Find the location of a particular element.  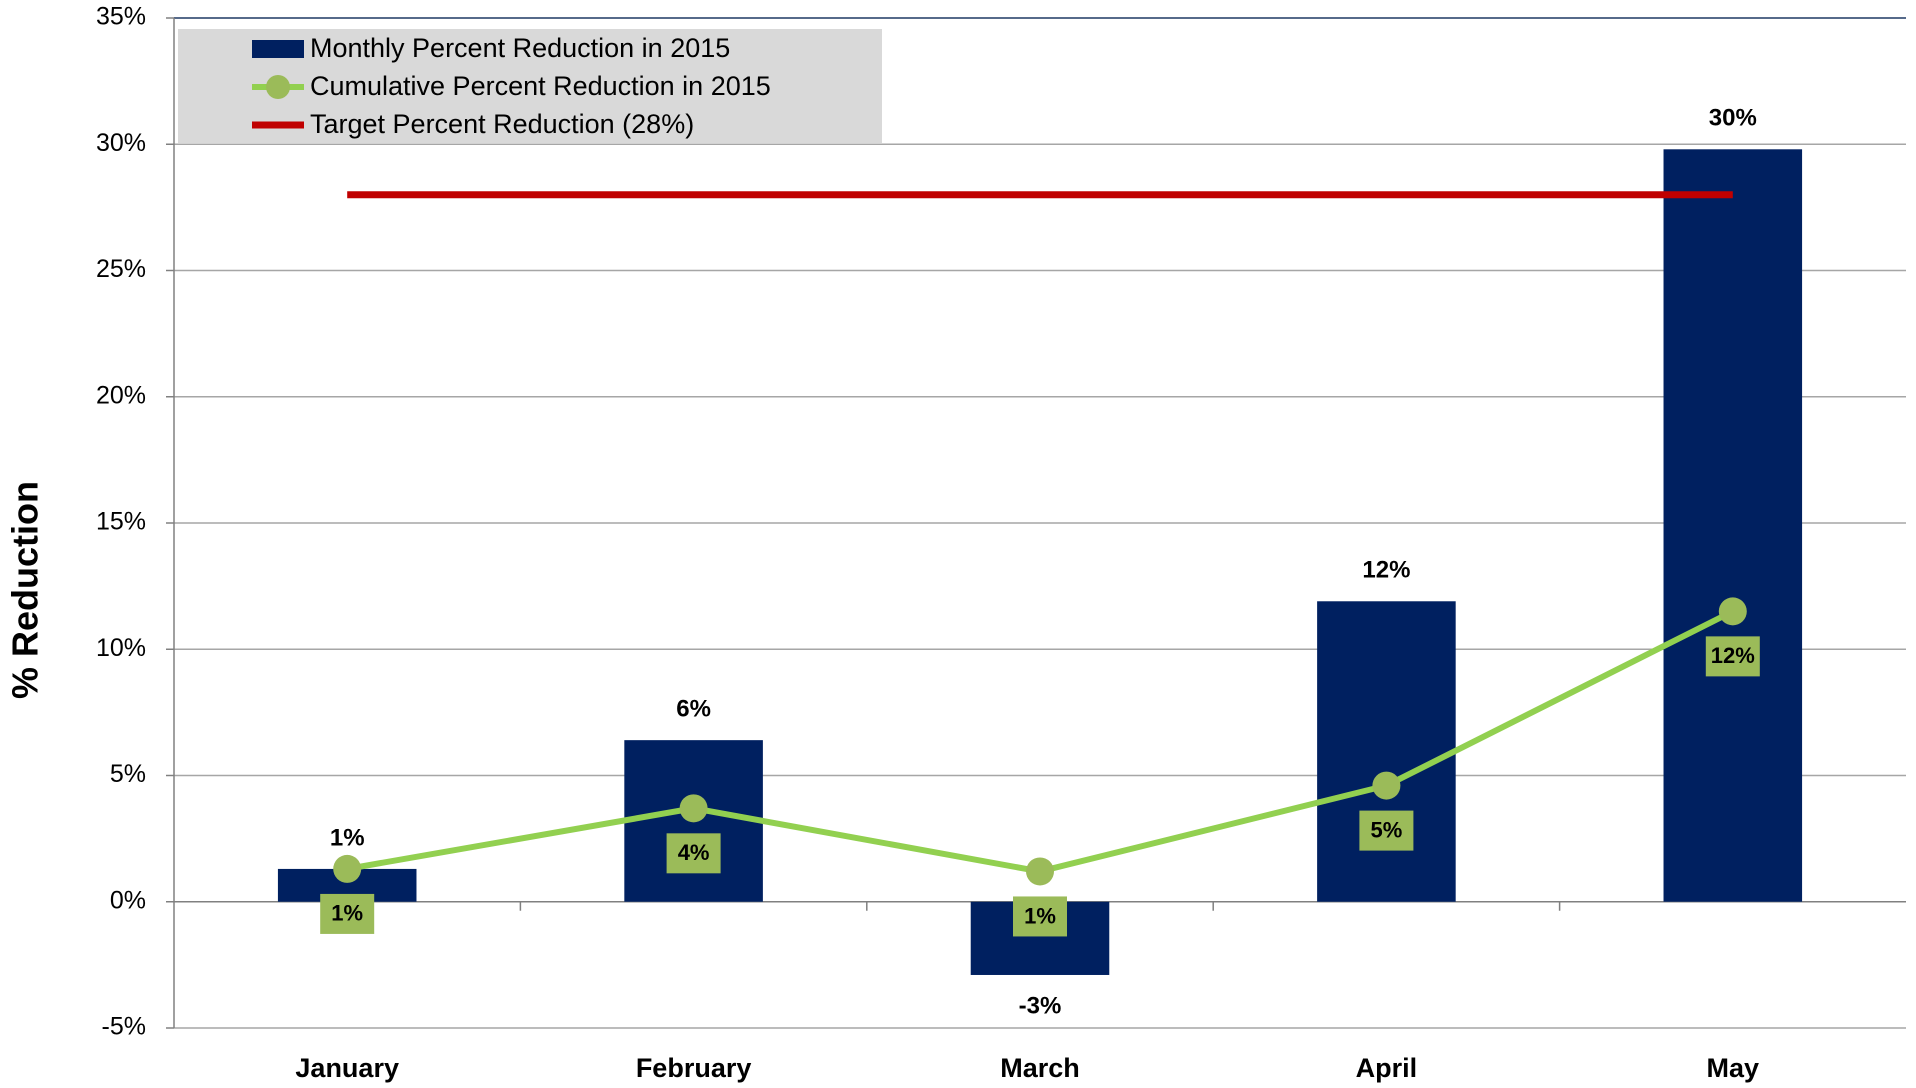

bar-value-label: 1% is located at coordinates (347, 837).